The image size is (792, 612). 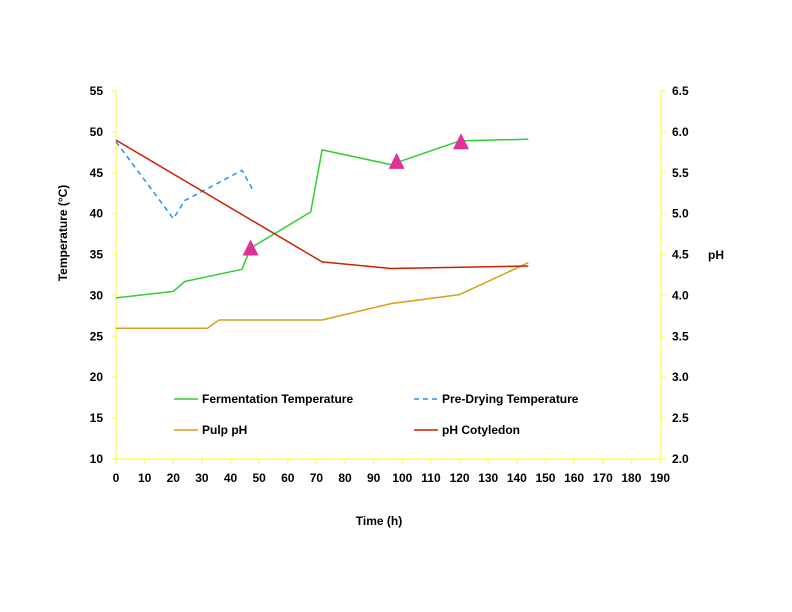 What do you see at coordinates (680, 255) in the screenshot?
I see `y2-tick-label: 4.5` at bounding box center [680, 255].